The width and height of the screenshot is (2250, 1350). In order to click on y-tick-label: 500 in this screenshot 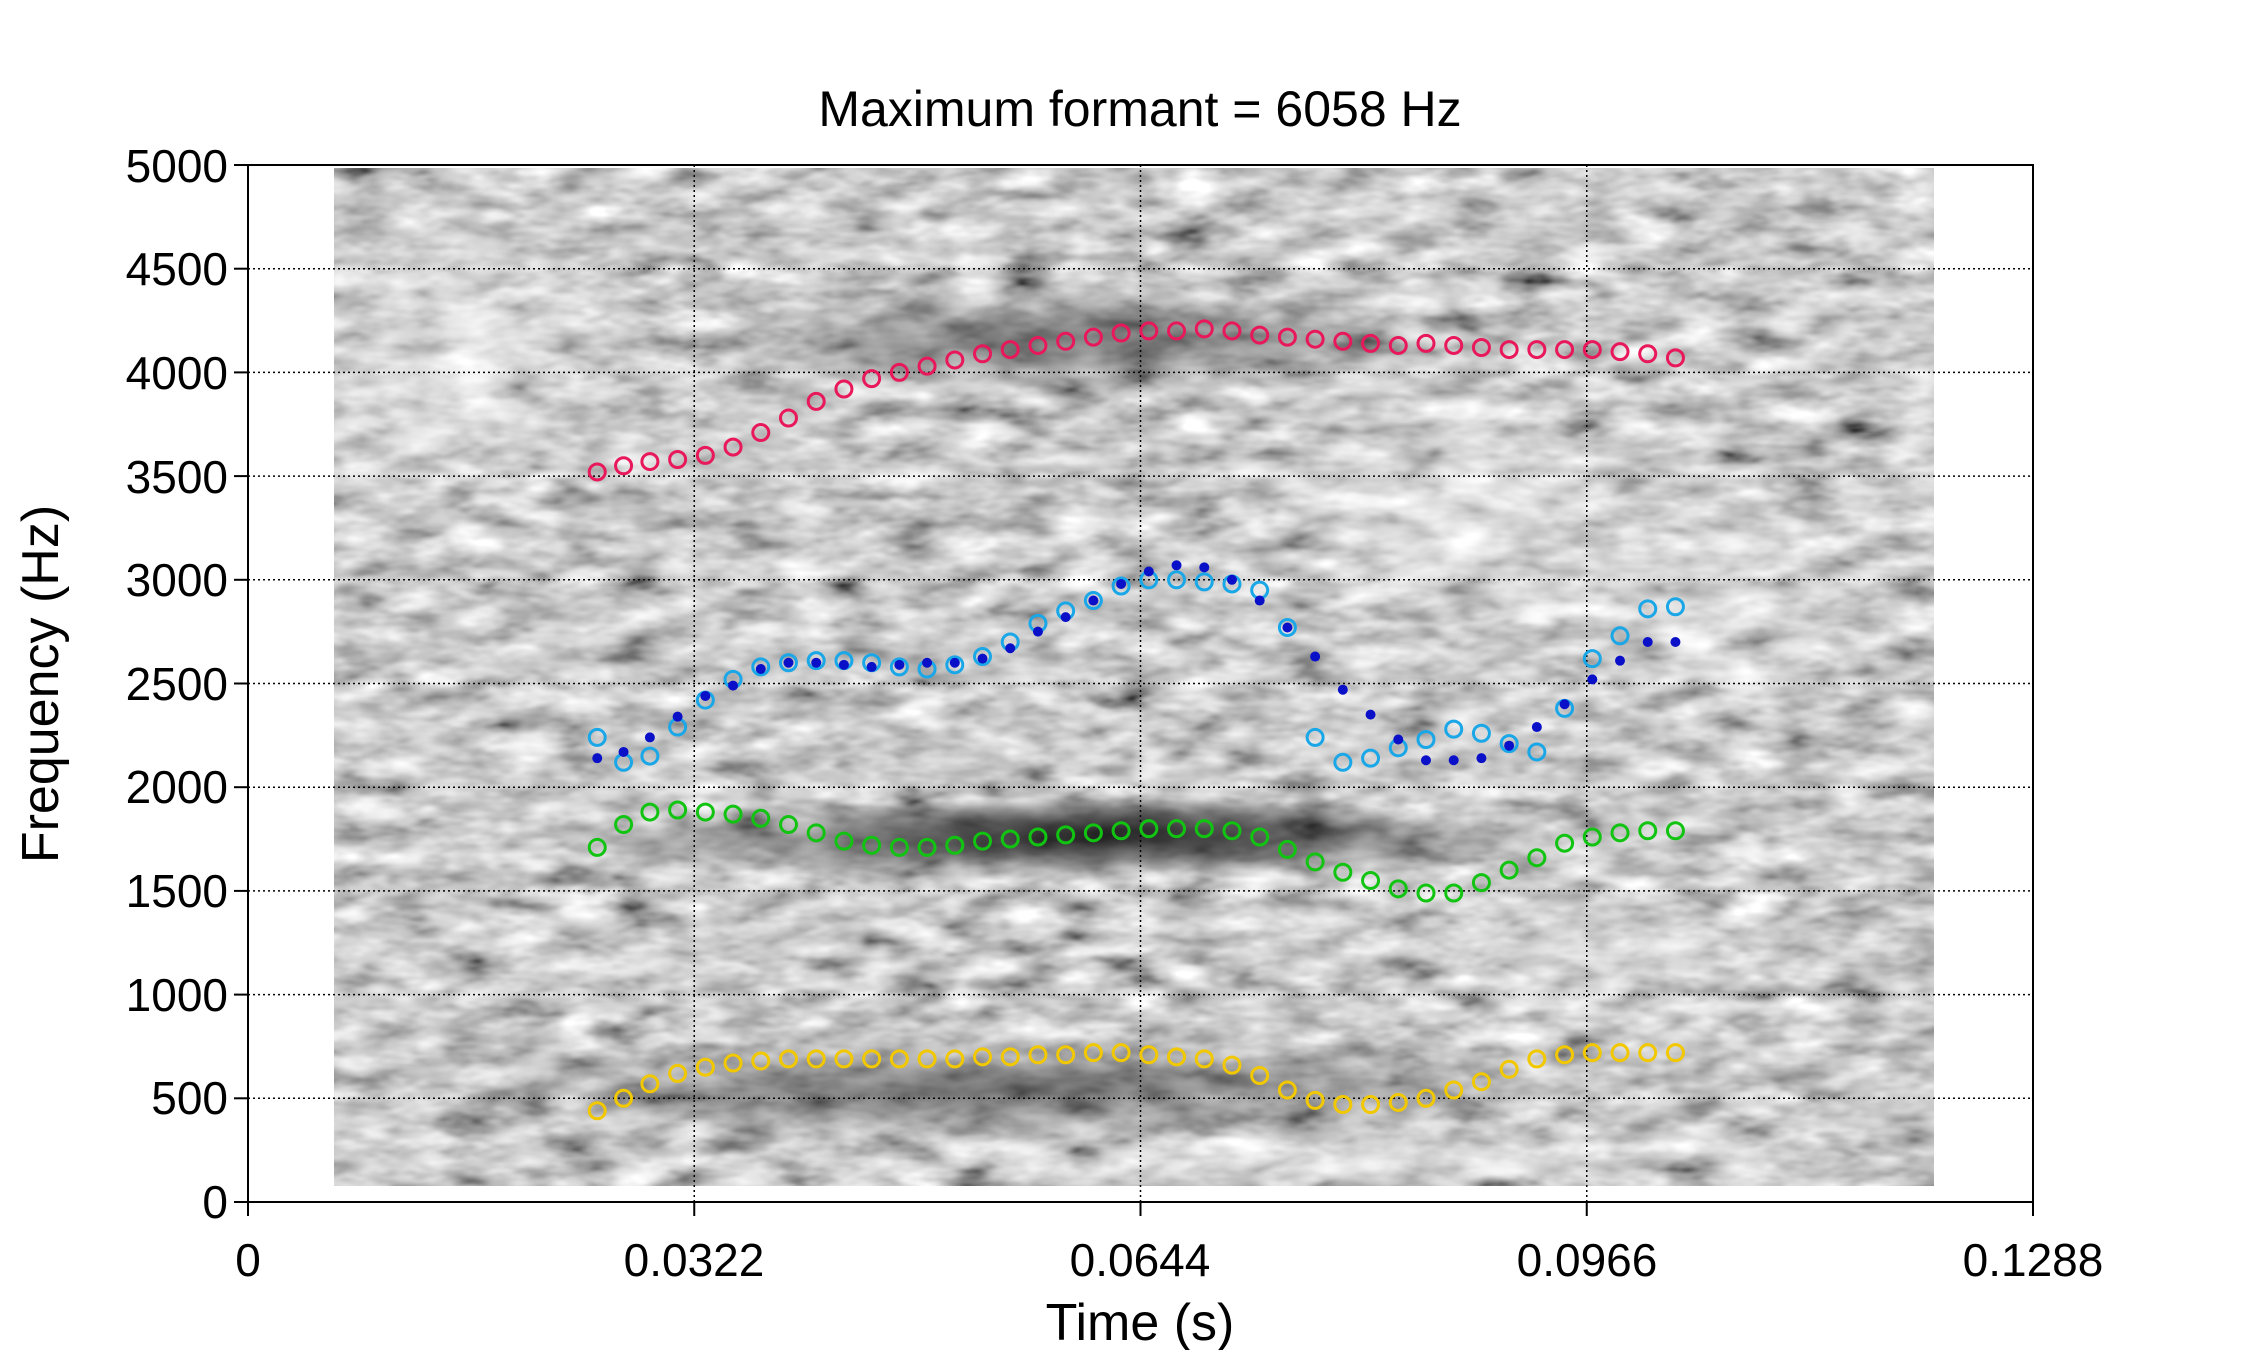, I will do `click(189, 1098)`.